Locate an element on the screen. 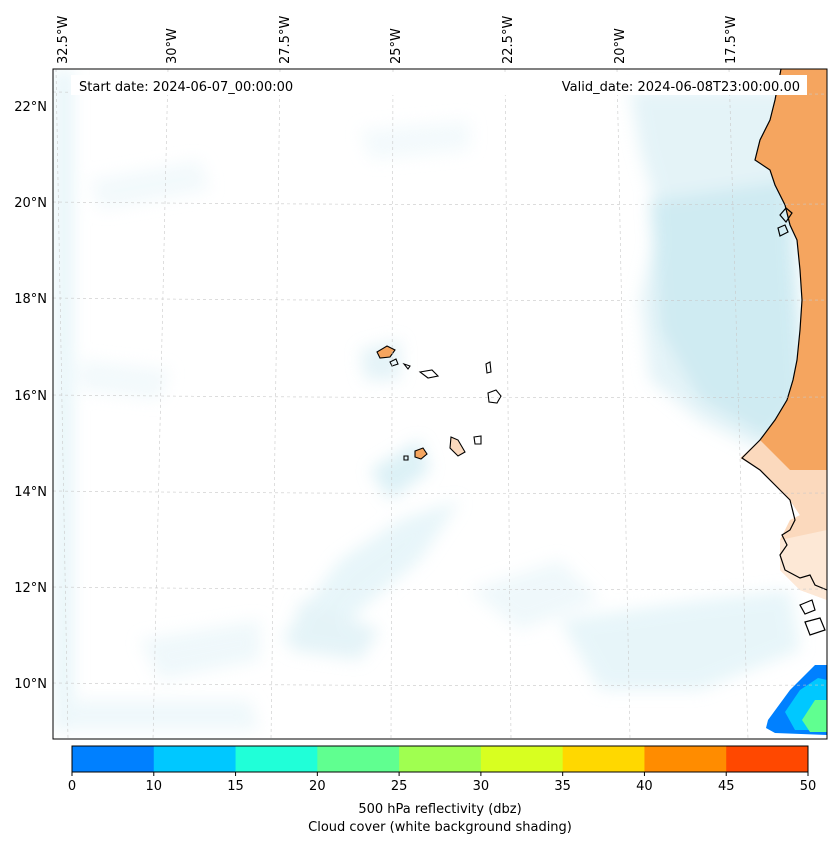  reflectivity-cell is located at coordinates (796, 700).